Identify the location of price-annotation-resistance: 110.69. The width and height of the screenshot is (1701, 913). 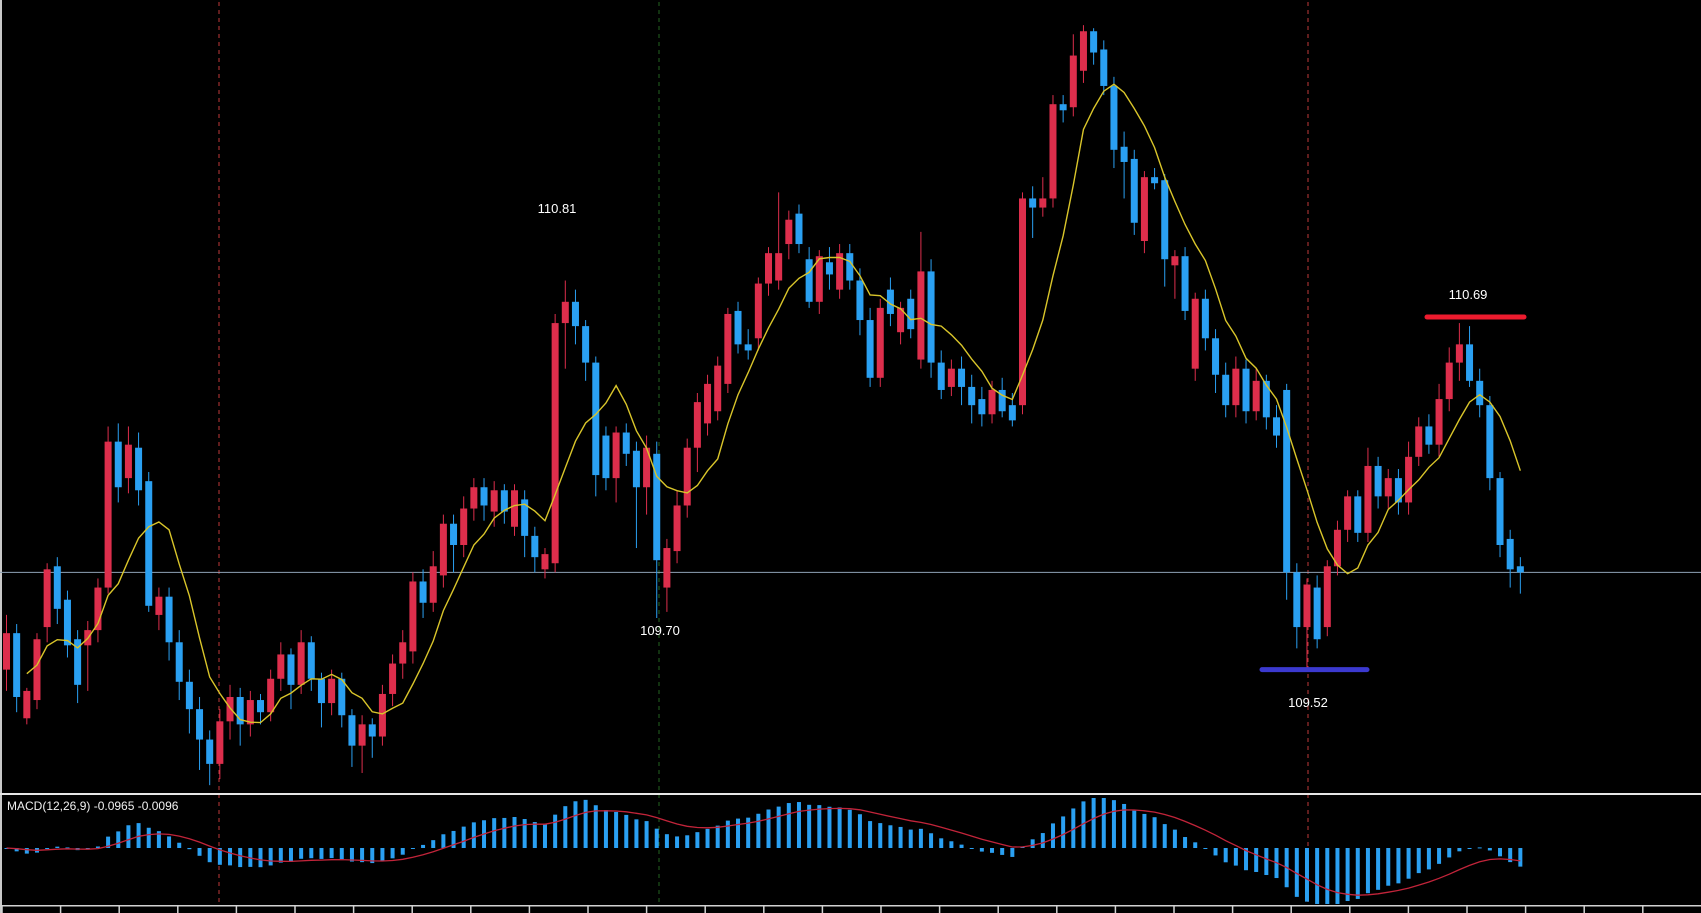
(1468, 294).